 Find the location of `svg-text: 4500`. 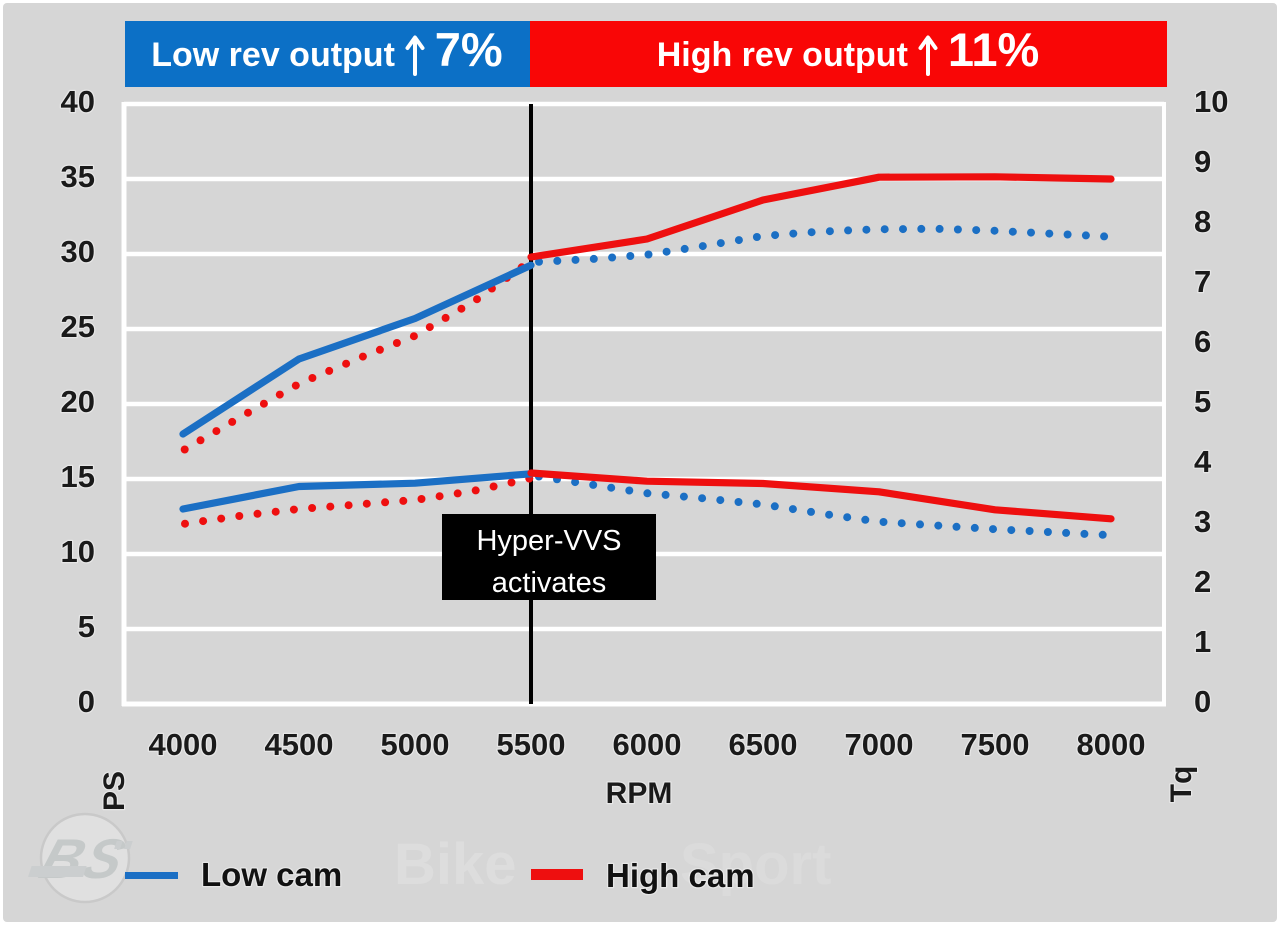

svg-text: 4500 is located at coordinates (299, 744).